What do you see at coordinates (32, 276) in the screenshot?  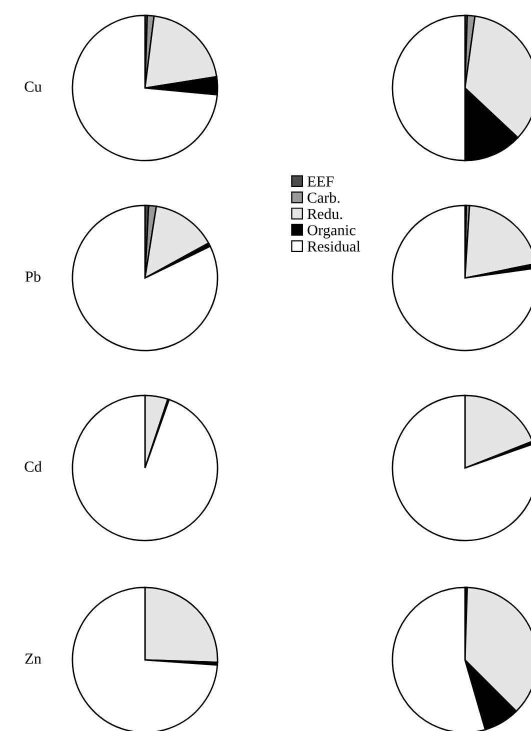 I see `text: Pb` at bounding box center [32, 276].